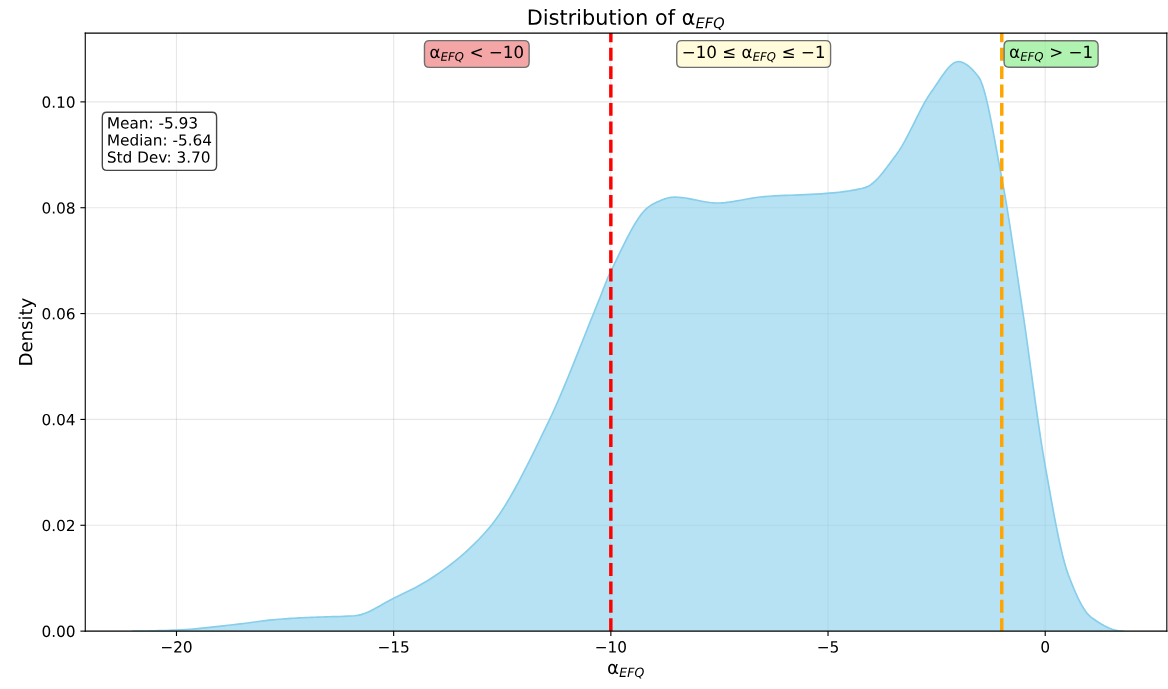 This screenshot has height=689, width=1168. Describe the element at coordinates (58, 208) in the screenshot. I see `y-tick-label: 0.08` at that location.